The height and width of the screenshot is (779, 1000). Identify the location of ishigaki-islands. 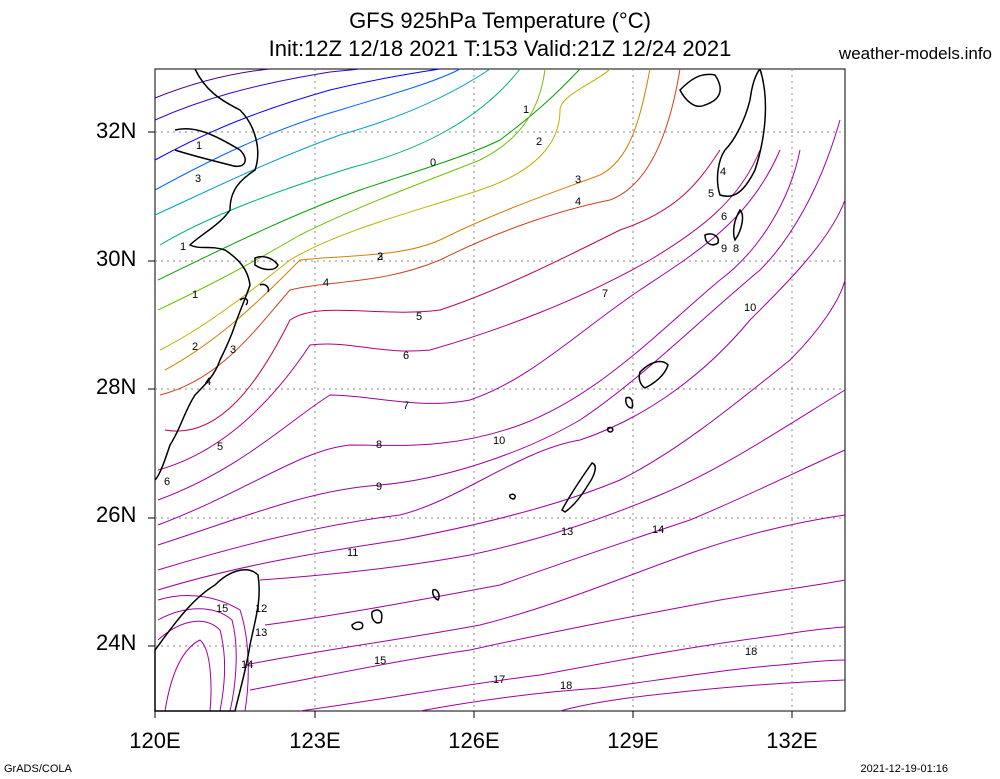
(367, 620).